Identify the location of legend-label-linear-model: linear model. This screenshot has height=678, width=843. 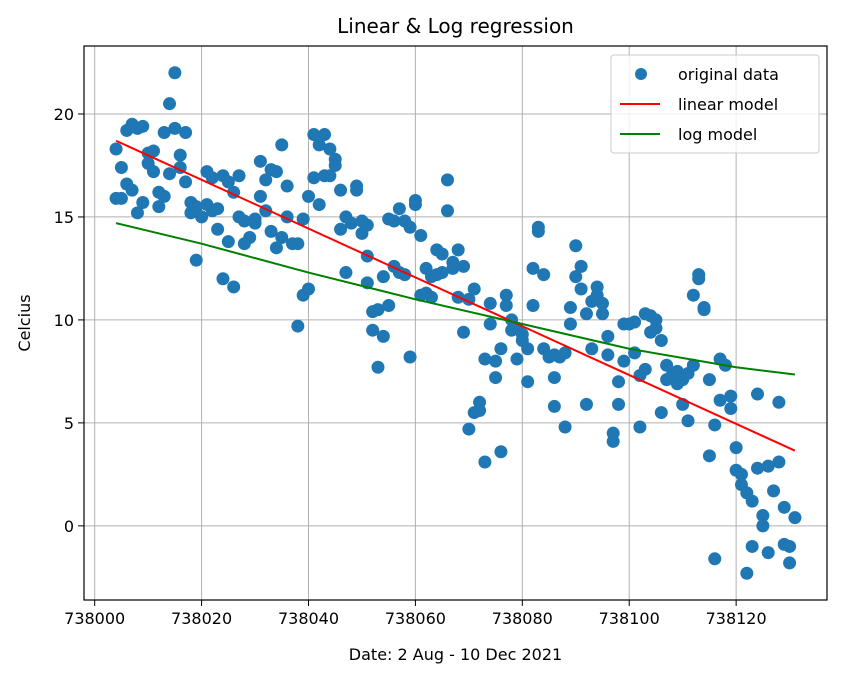
(728, 104).